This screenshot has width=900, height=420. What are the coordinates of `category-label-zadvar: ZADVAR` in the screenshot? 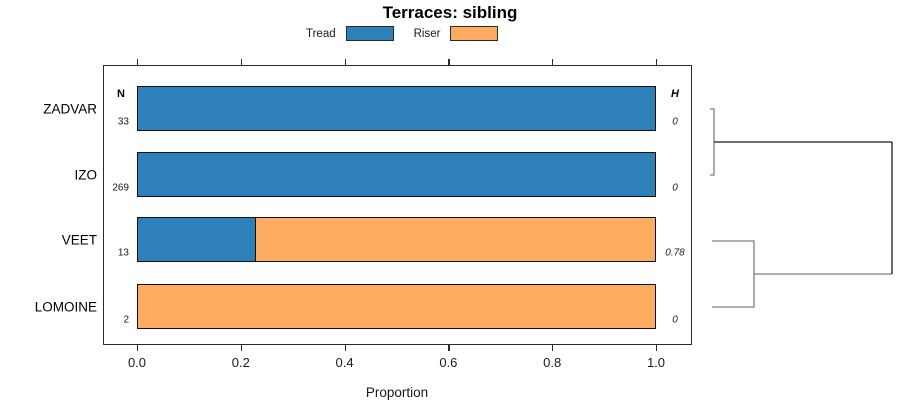 It's located at (70, 108).